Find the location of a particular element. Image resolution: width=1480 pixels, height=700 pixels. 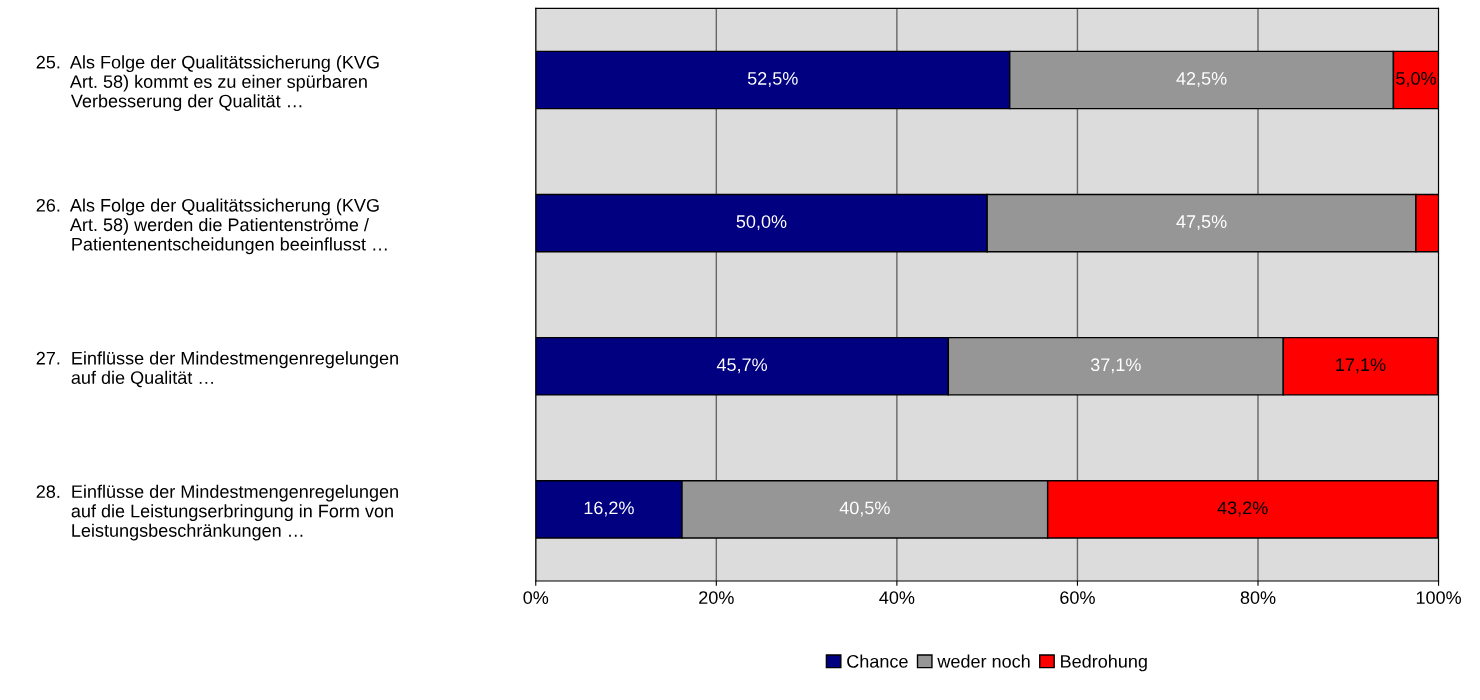

x-tick-label: 40% is located at coordinates (897, 597).